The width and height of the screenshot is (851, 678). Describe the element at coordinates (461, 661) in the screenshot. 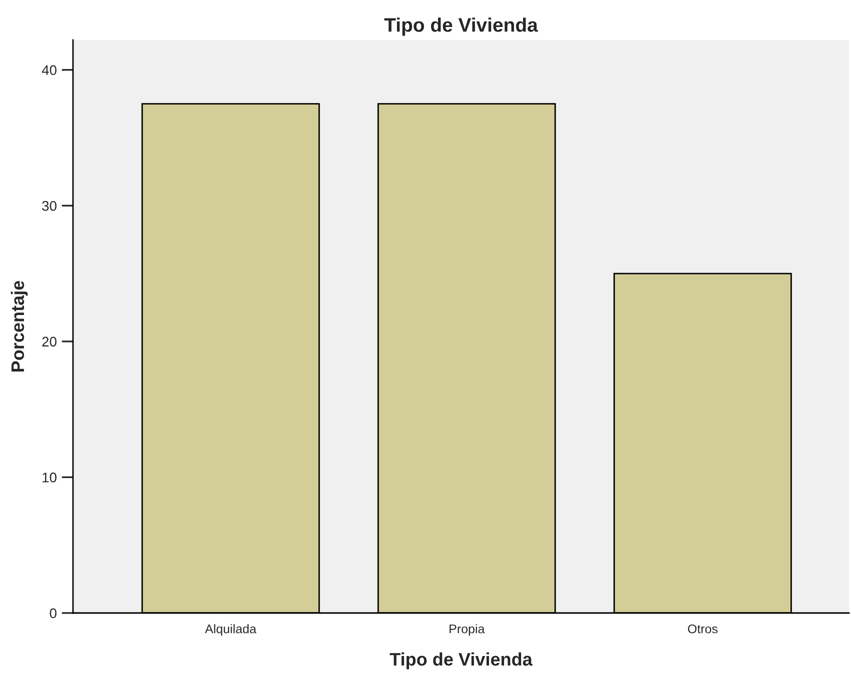

I see `x-axis-title: Tipo de Vivienda` at that location.